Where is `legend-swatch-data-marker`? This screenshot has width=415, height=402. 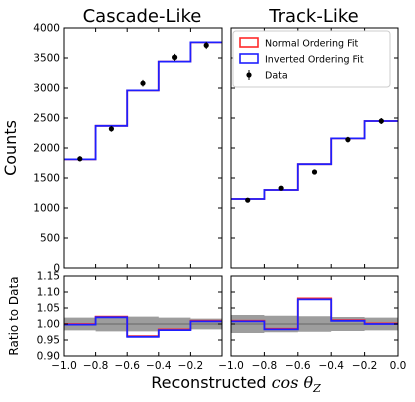
legend-swatch-data-marker is located at coordinates (249, 75).